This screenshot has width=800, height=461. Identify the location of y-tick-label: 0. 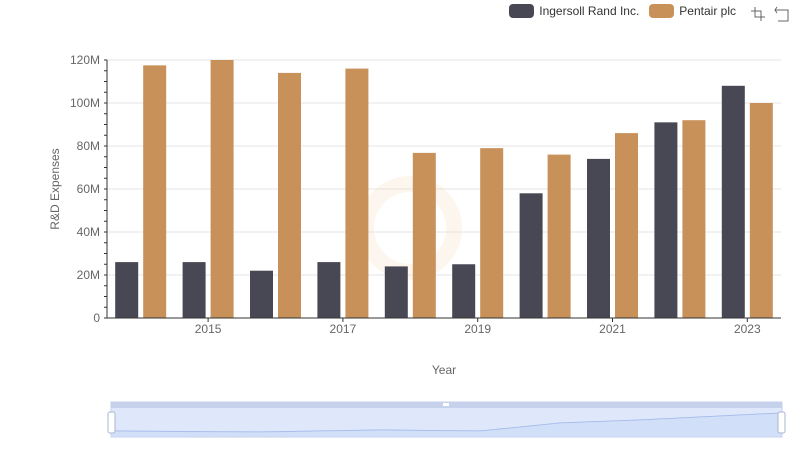
(96, 318).